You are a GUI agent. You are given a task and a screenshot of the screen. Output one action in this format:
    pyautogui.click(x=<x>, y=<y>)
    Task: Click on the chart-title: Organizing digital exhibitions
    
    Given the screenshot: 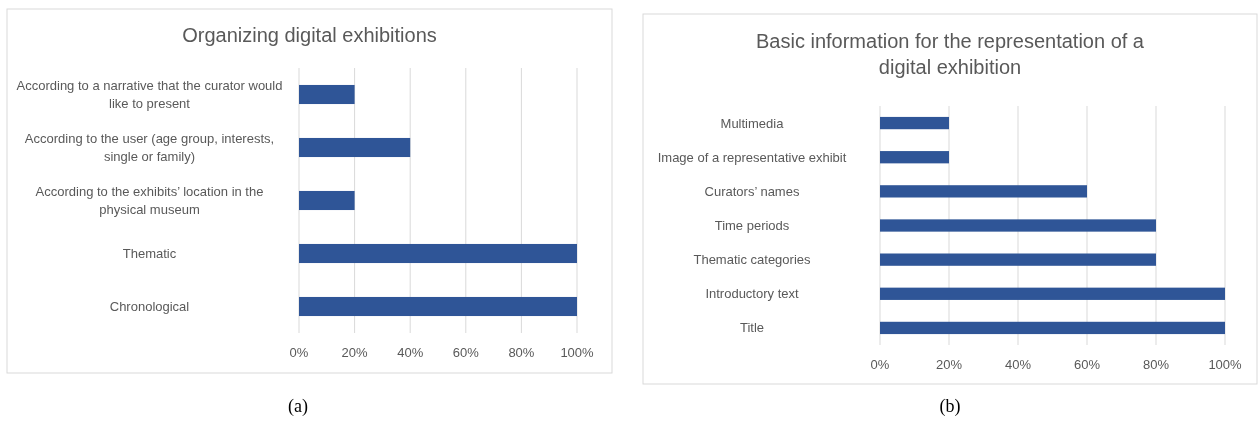 What is the action you would take?
    pyautogui.click(x=309, y=35)
    